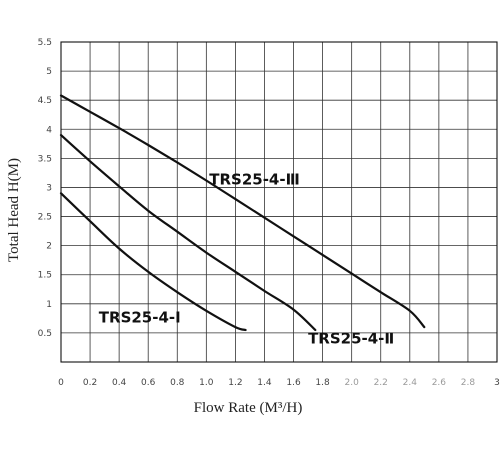  Describe the element at coordinates (177, 383) in the screenshot. I see `x-tick-label: 0.8` at that location.